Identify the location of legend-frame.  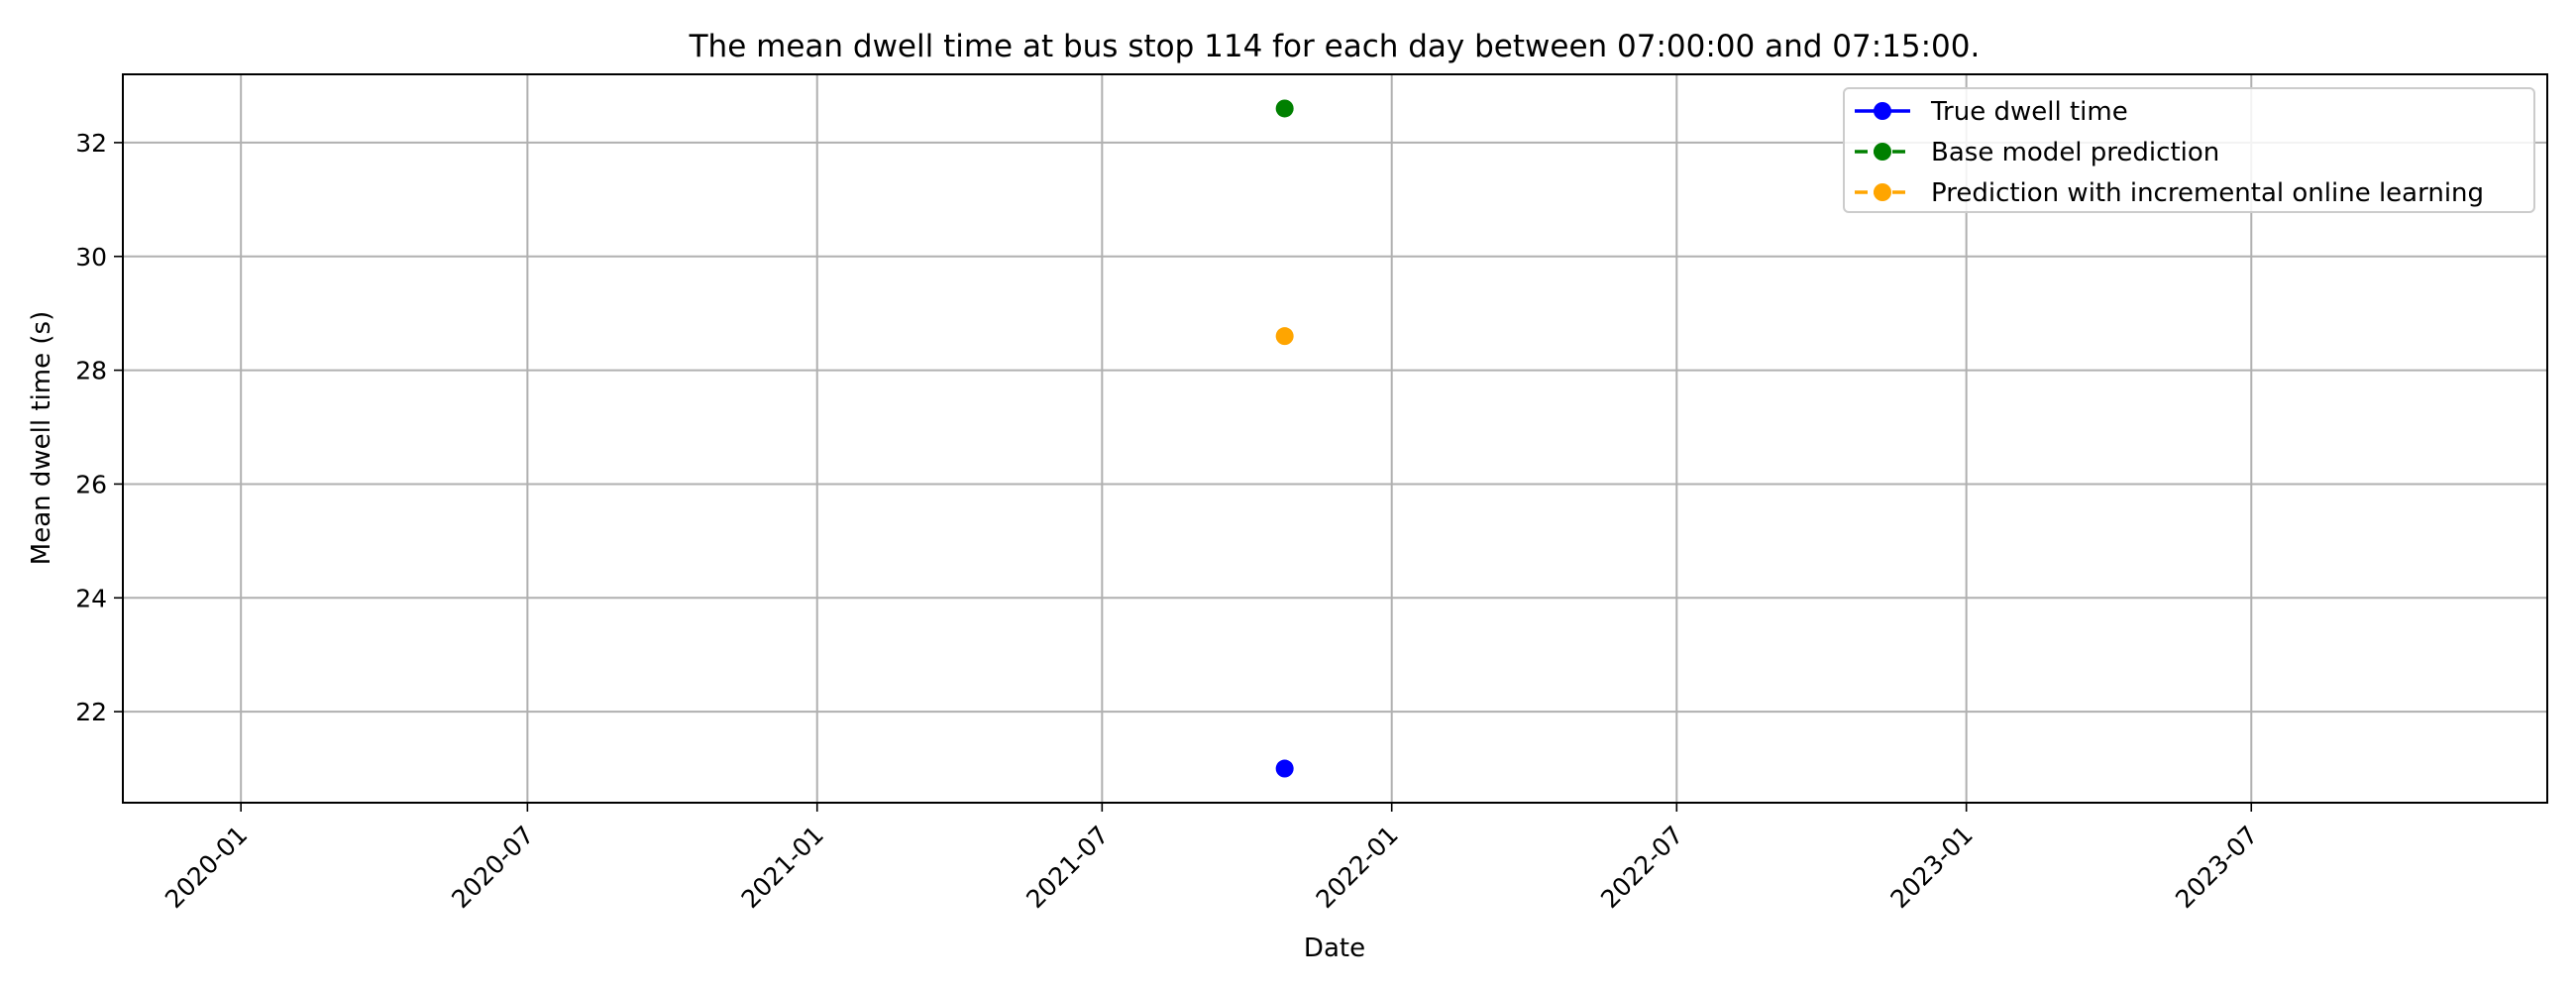
(2189, 150).